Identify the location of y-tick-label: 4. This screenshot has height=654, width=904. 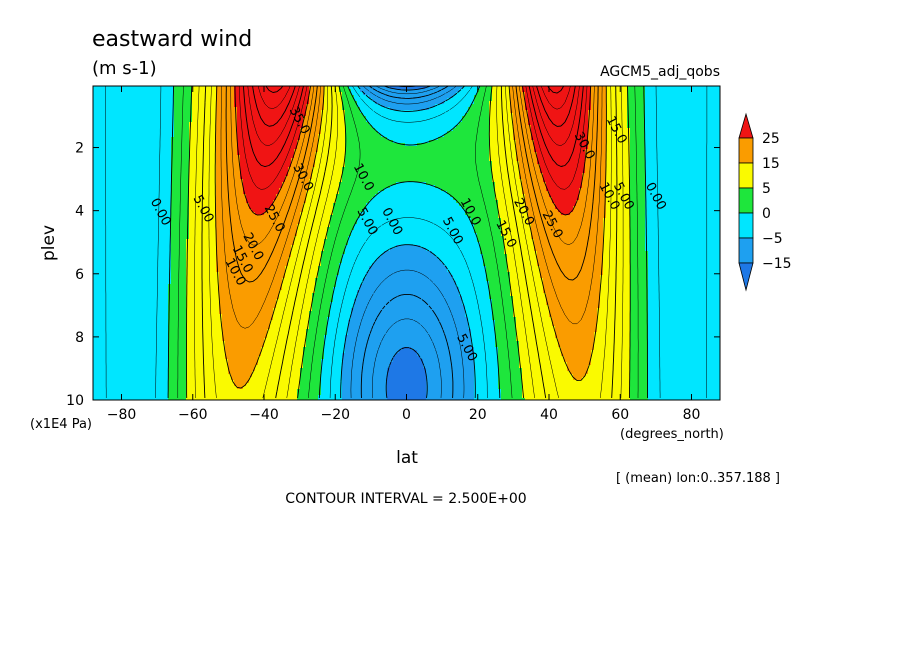
(79, 212).